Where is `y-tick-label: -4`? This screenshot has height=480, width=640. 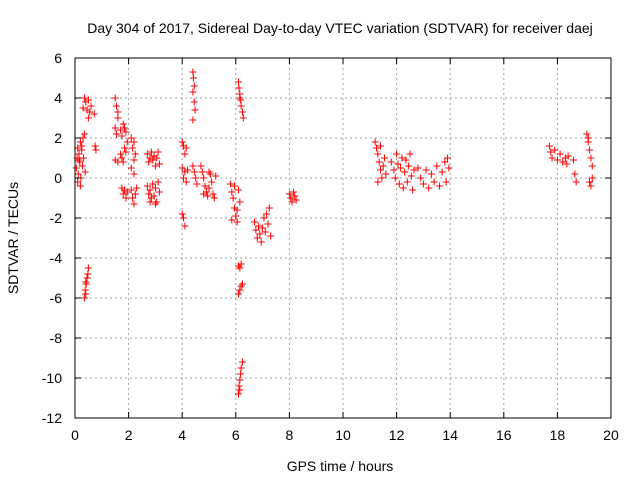 y-tick-label: -4 is located at coordinates (56, 258).